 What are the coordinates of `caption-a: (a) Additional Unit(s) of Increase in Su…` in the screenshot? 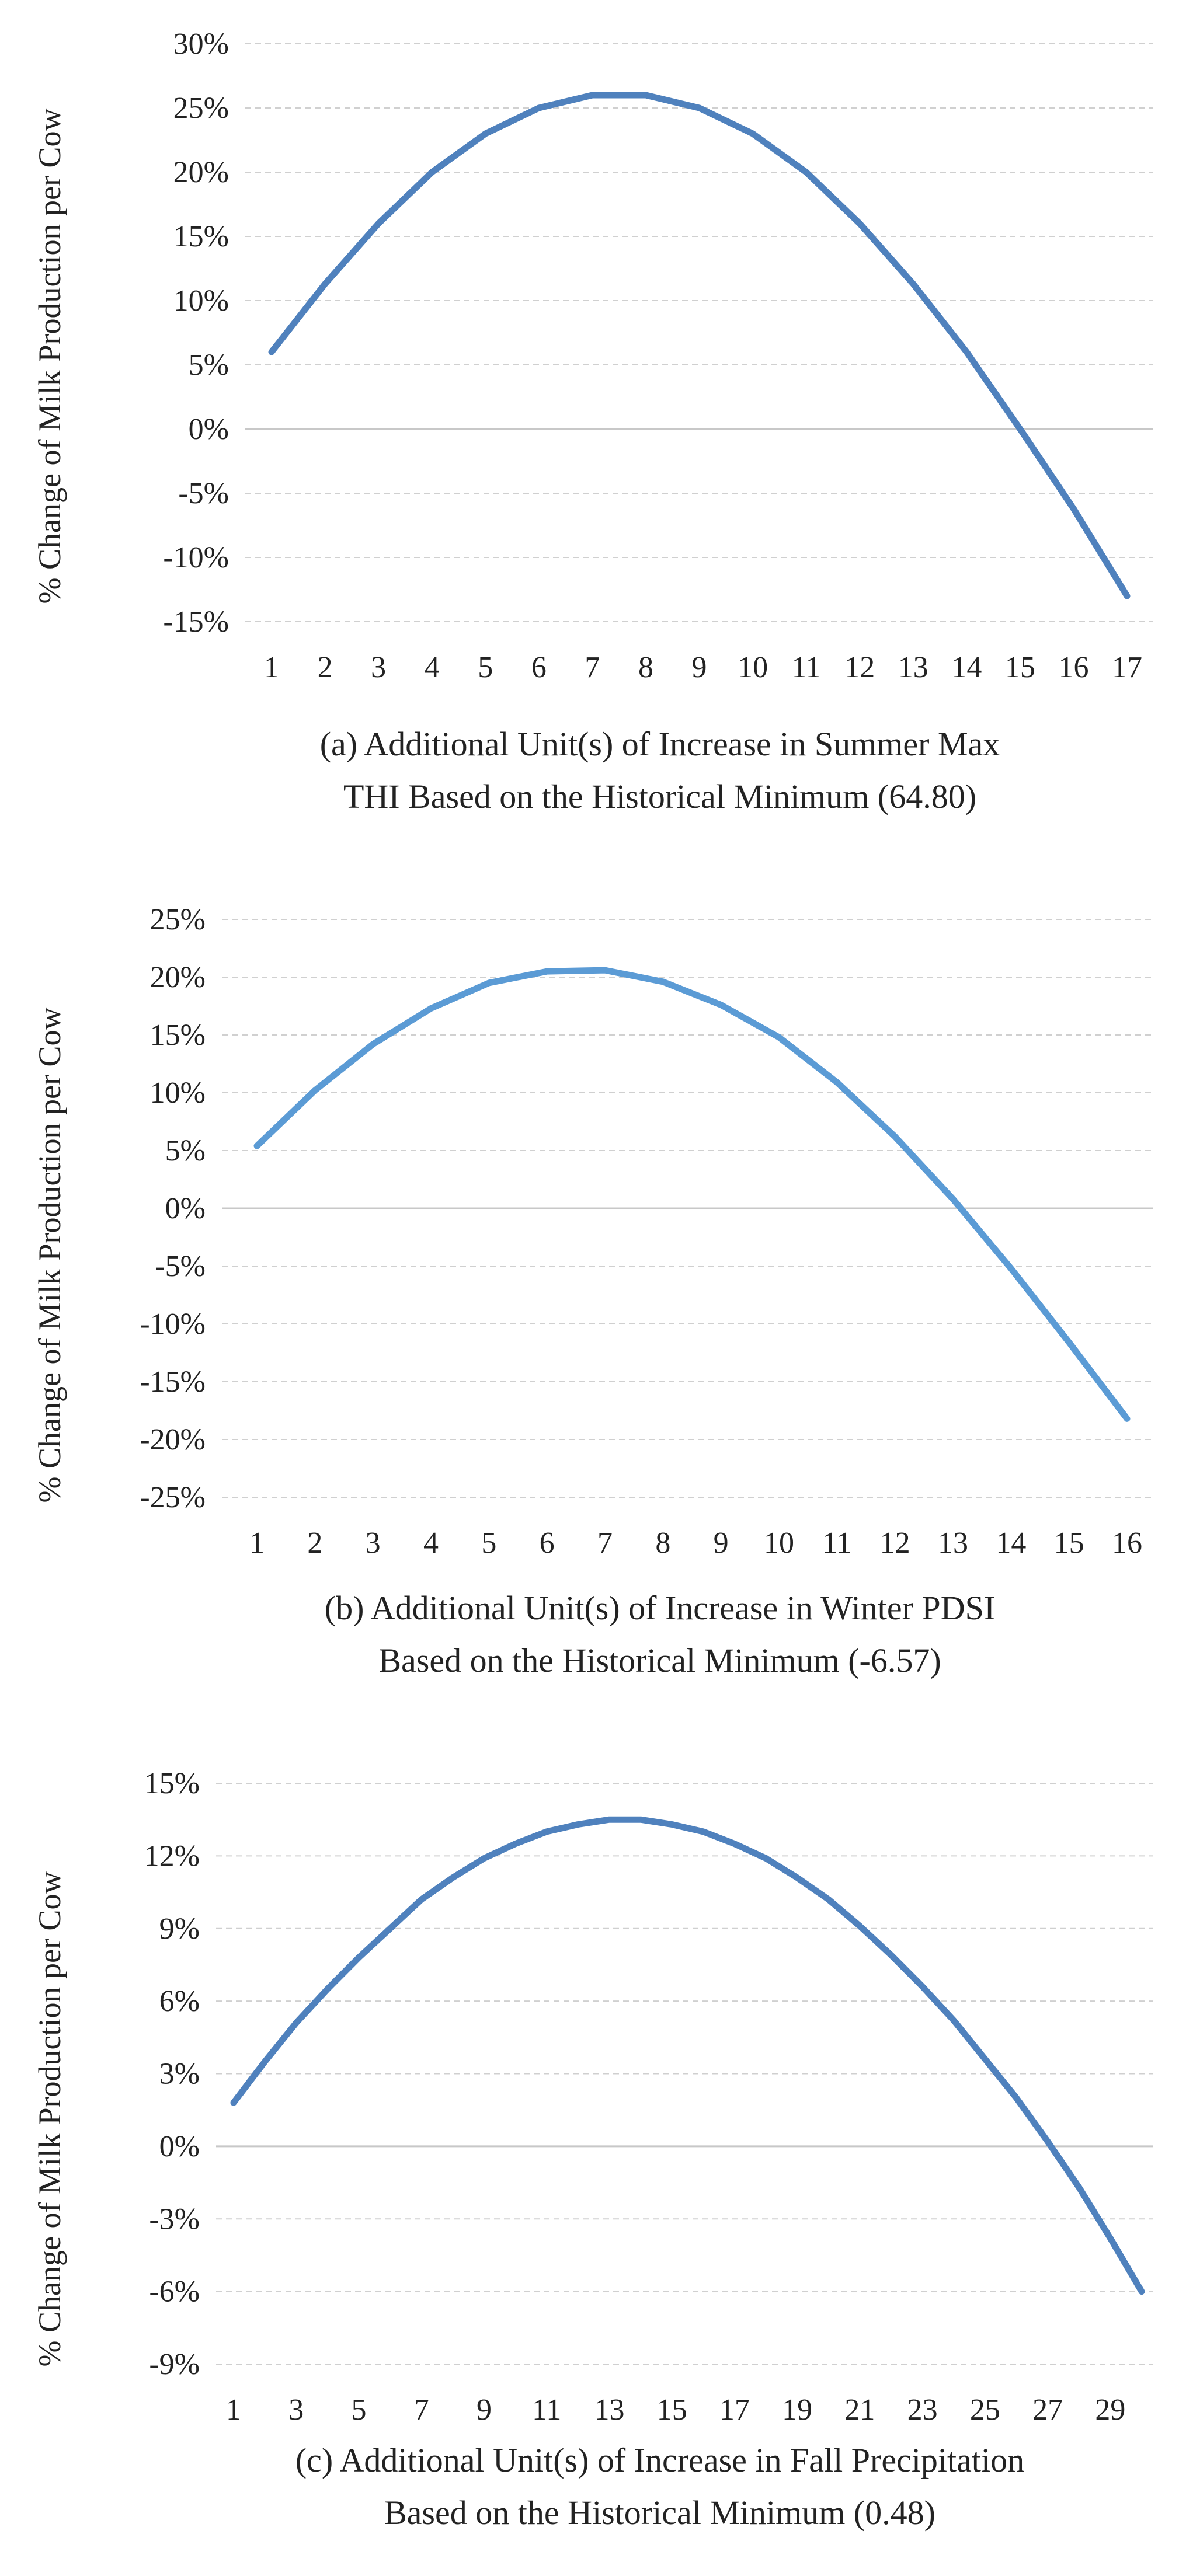 It's located at (660, 771).